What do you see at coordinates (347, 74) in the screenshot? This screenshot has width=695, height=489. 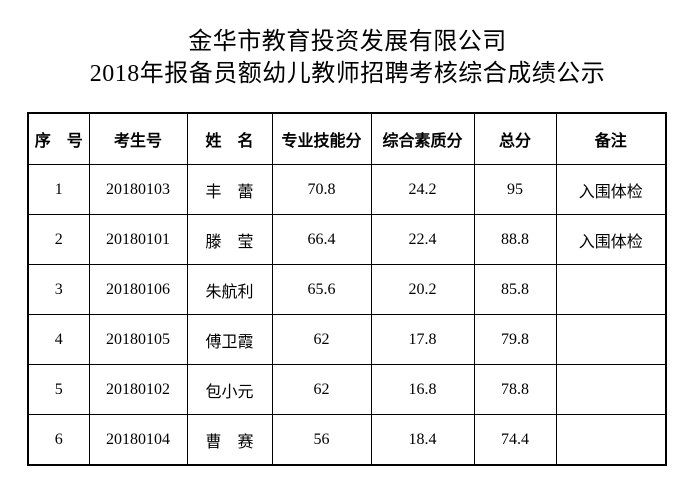 I see `doc-title-announcement: 2018年报备员额幼儿教师招聘考核综合成绩公示` at bounding box center [347, 74].